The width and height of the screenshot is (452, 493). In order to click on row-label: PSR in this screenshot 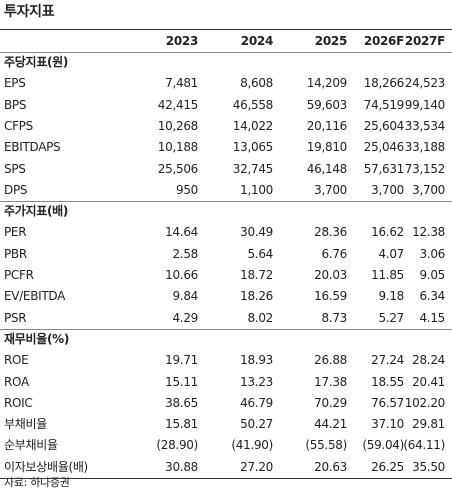, I will do `click(15, 317)`.